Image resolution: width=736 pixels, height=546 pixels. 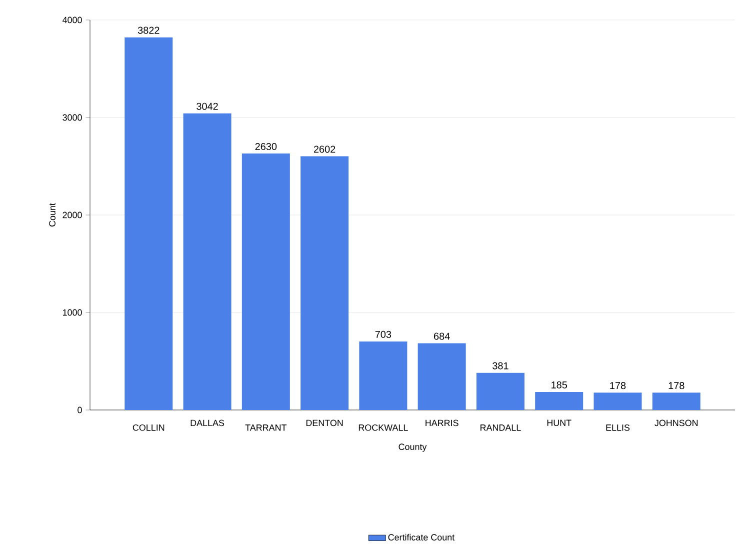 What do you see at coordinates (500, 427) in the screenshot?
I see `x-tick-label: RANDALL` at bounding box center [500, 427].